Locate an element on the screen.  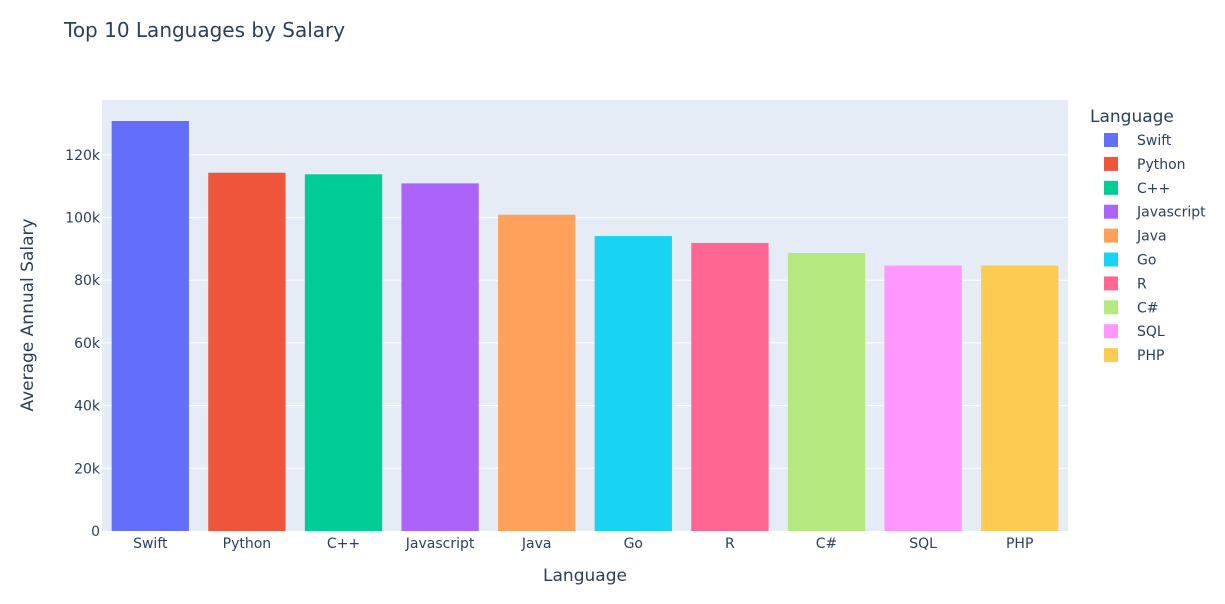
bar-php is located at coordinates (1020, 398).